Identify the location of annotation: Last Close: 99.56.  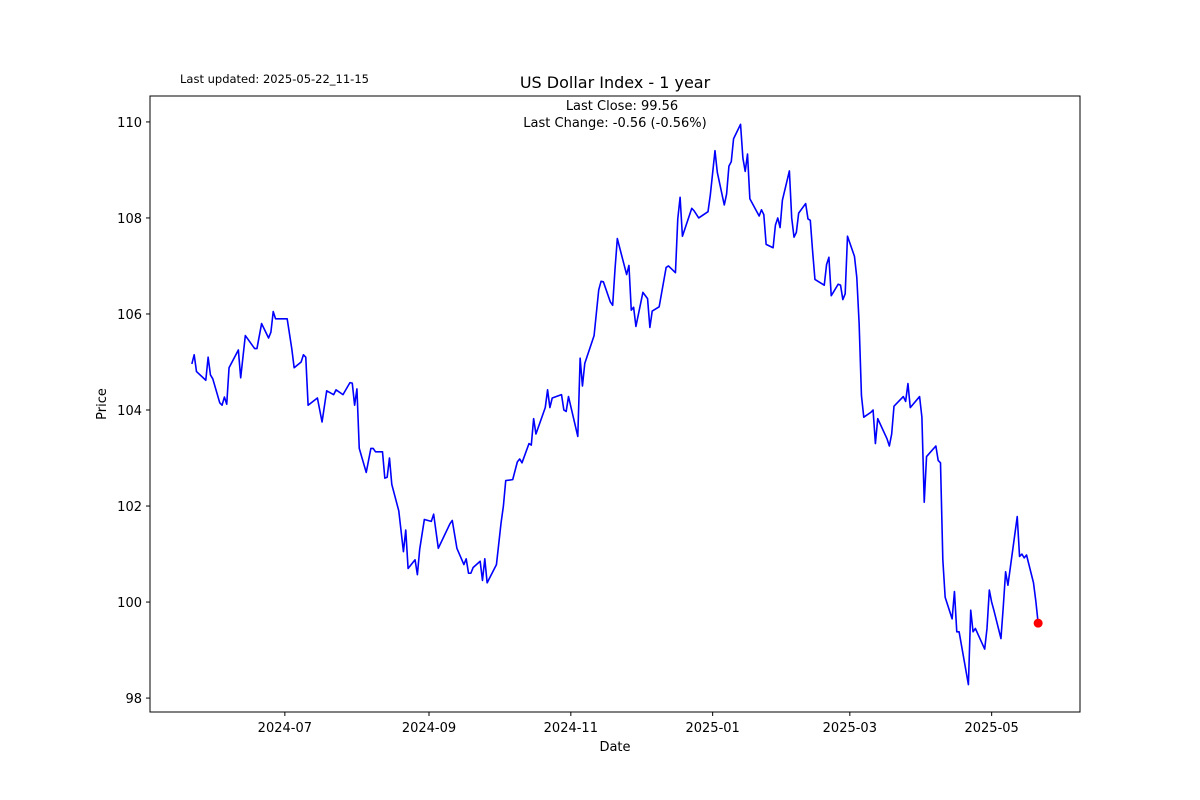
(622, 106).